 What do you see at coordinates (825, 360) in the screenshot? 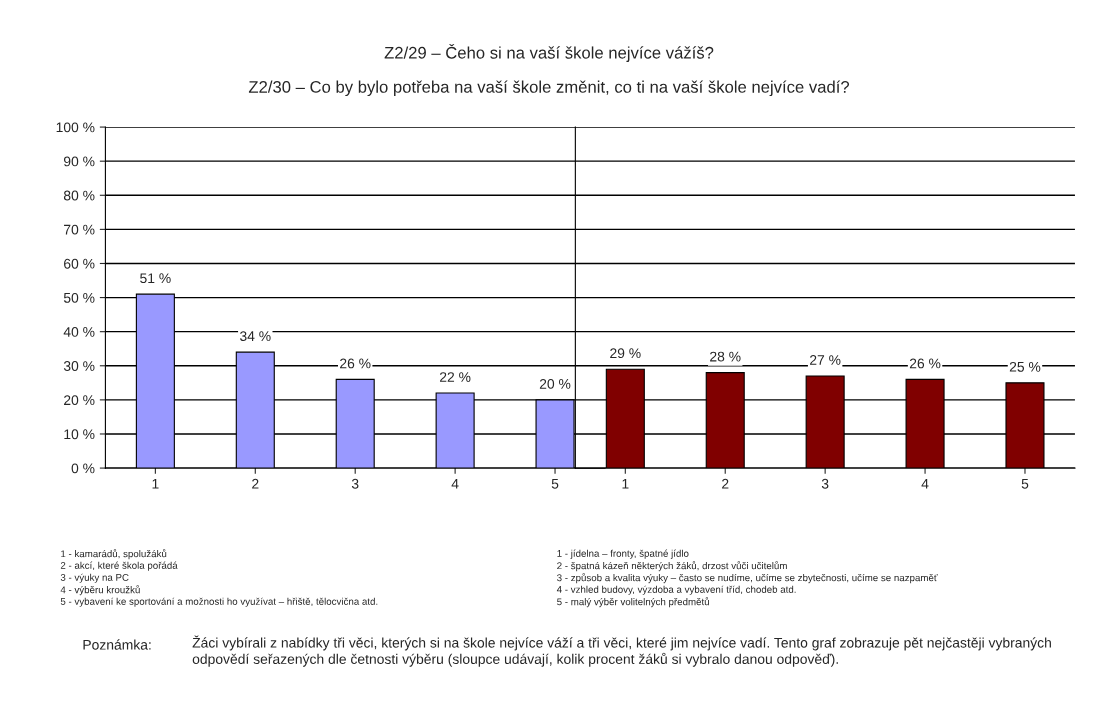
I see `data-label: 27 %` at bounding box center [825, 360].